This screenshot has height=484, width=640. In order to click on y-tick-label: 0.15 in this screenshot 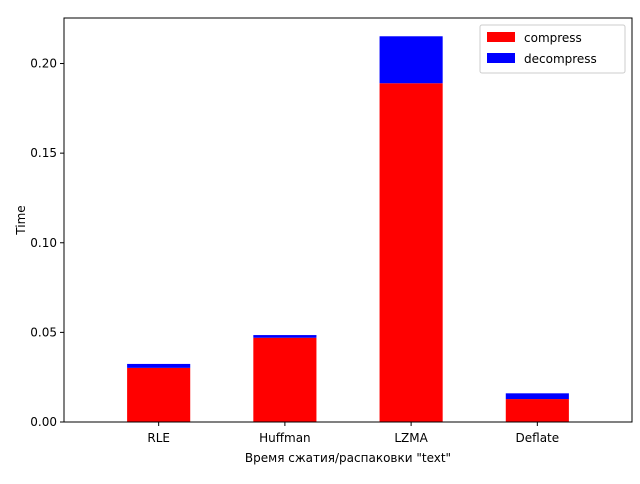, I will do `click(43, 153)`.